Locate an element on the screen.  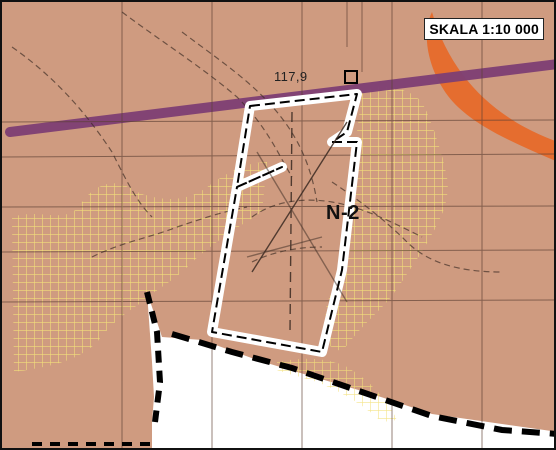
point-marker is located at coordinates (351, 77).